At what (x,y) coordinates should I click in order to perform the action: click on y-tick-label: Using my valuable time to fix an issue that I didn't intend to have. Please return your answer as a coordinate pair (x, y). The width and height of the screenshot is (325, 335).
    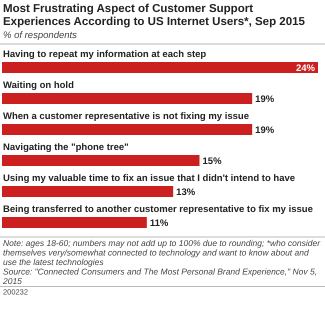
    Looking at the image, I should click on (149, 178).